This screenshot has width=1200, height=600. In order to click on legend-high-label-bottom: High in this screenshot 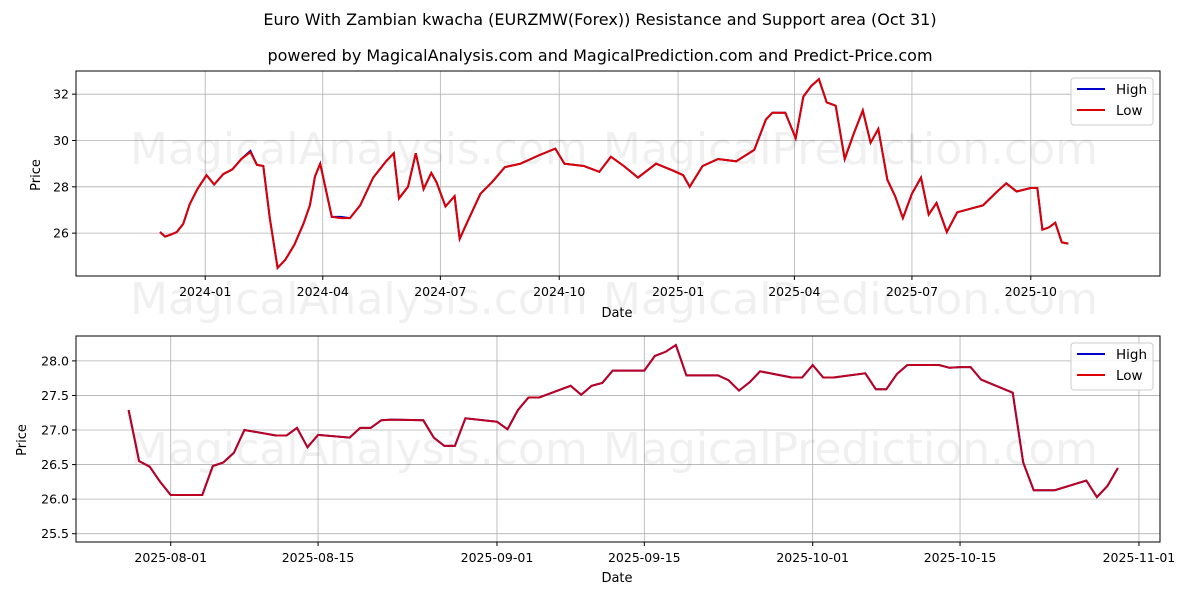, I will do `click(1131, 355)`.